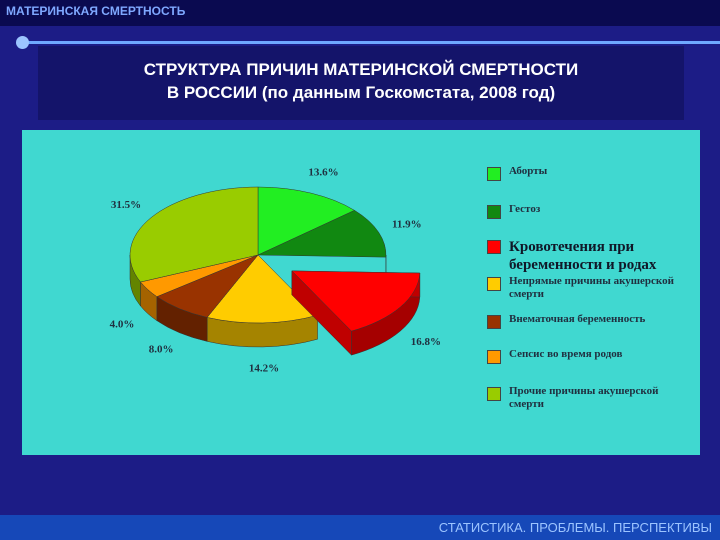  Describe the element at coordinates (566, 354) in the screenshot. I see `legend-label: Сепсис во время родов` at that location.